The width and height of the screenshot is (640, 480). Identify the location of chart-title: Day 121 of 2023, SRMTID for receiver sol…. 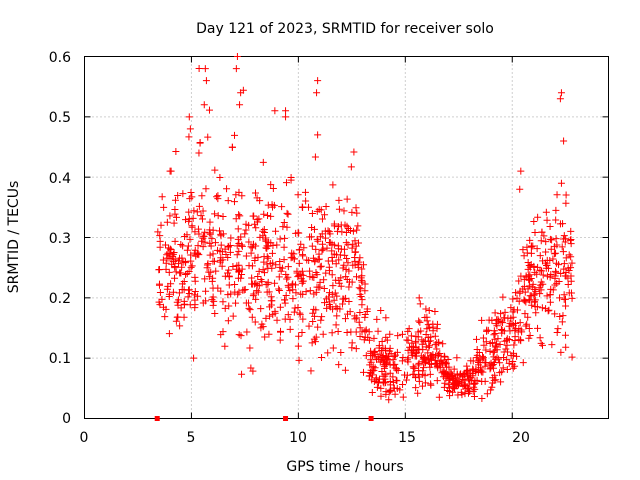
(345, 29).